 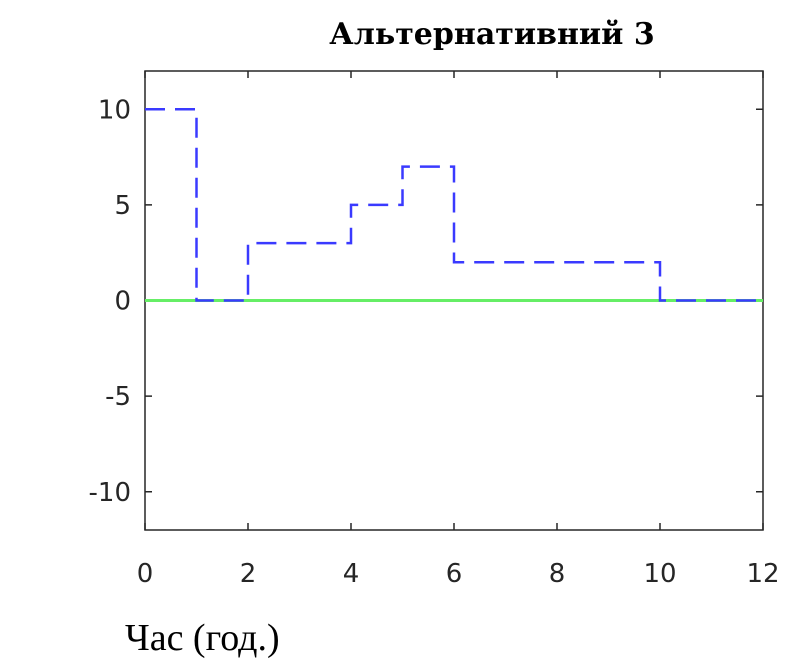 What do you see at coordinates (118, 397) in the screenshot?
I see `y-tick-label: -5` at bounding box center [118, 397].